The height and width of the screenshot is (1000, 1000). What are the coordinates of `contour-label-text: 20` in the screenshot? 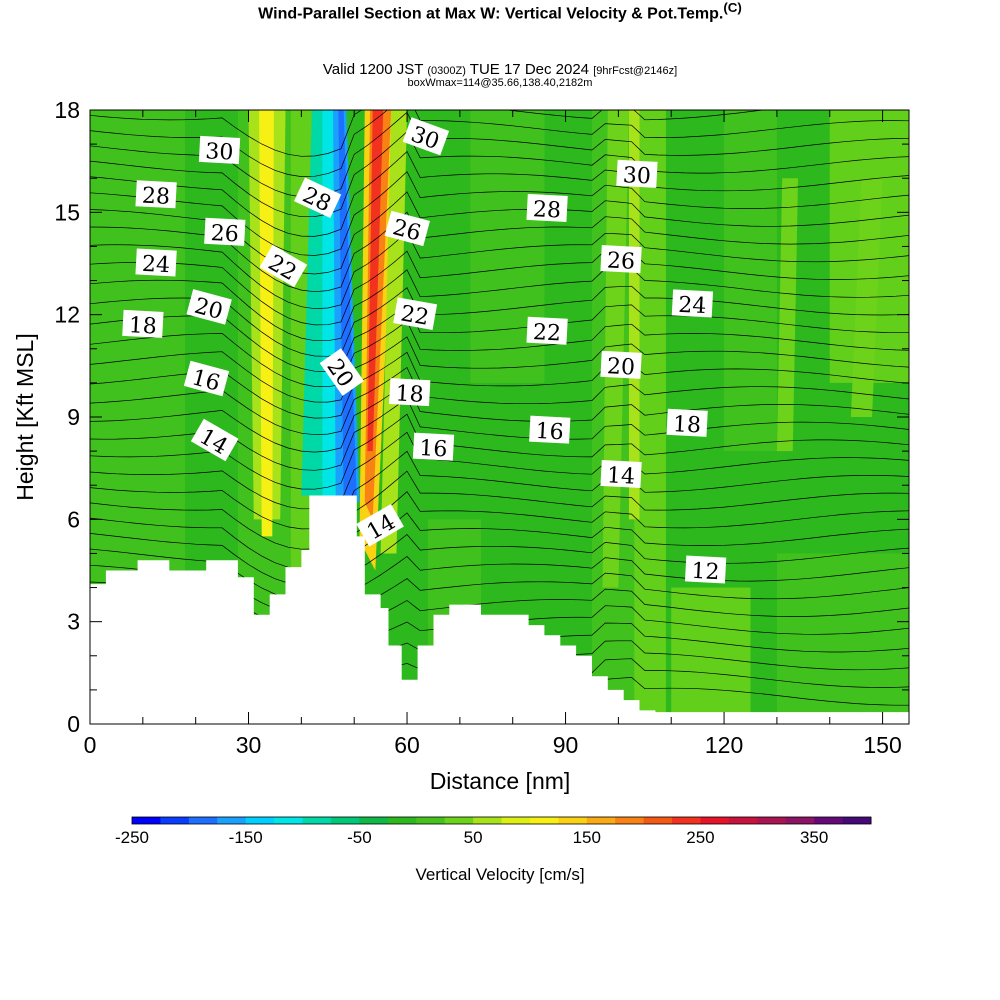 It's located at (620, 367).